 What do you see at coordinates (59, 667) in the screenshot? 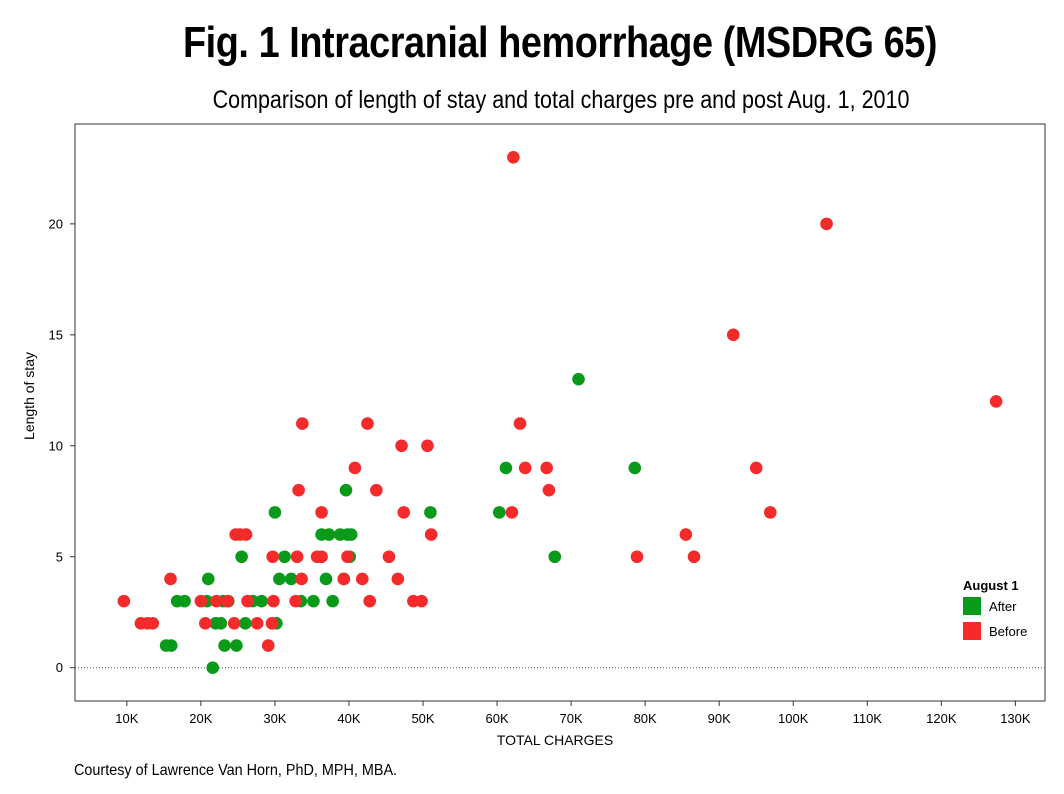
I see `y-tick-label: 0` at bounding box center [59, 667].